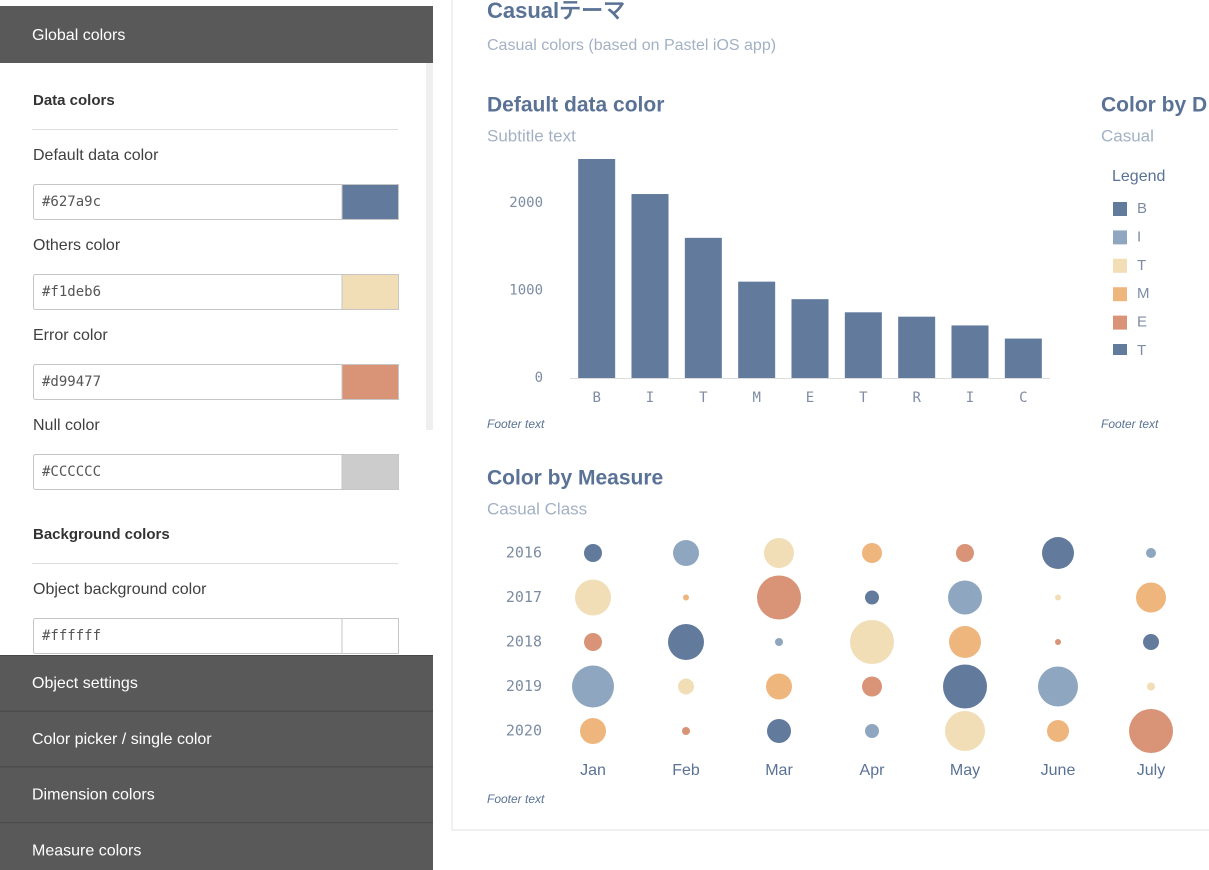  Describe the element at coordinates (70, 335) in the screenshot. I see `field-label: Error color` at that location.